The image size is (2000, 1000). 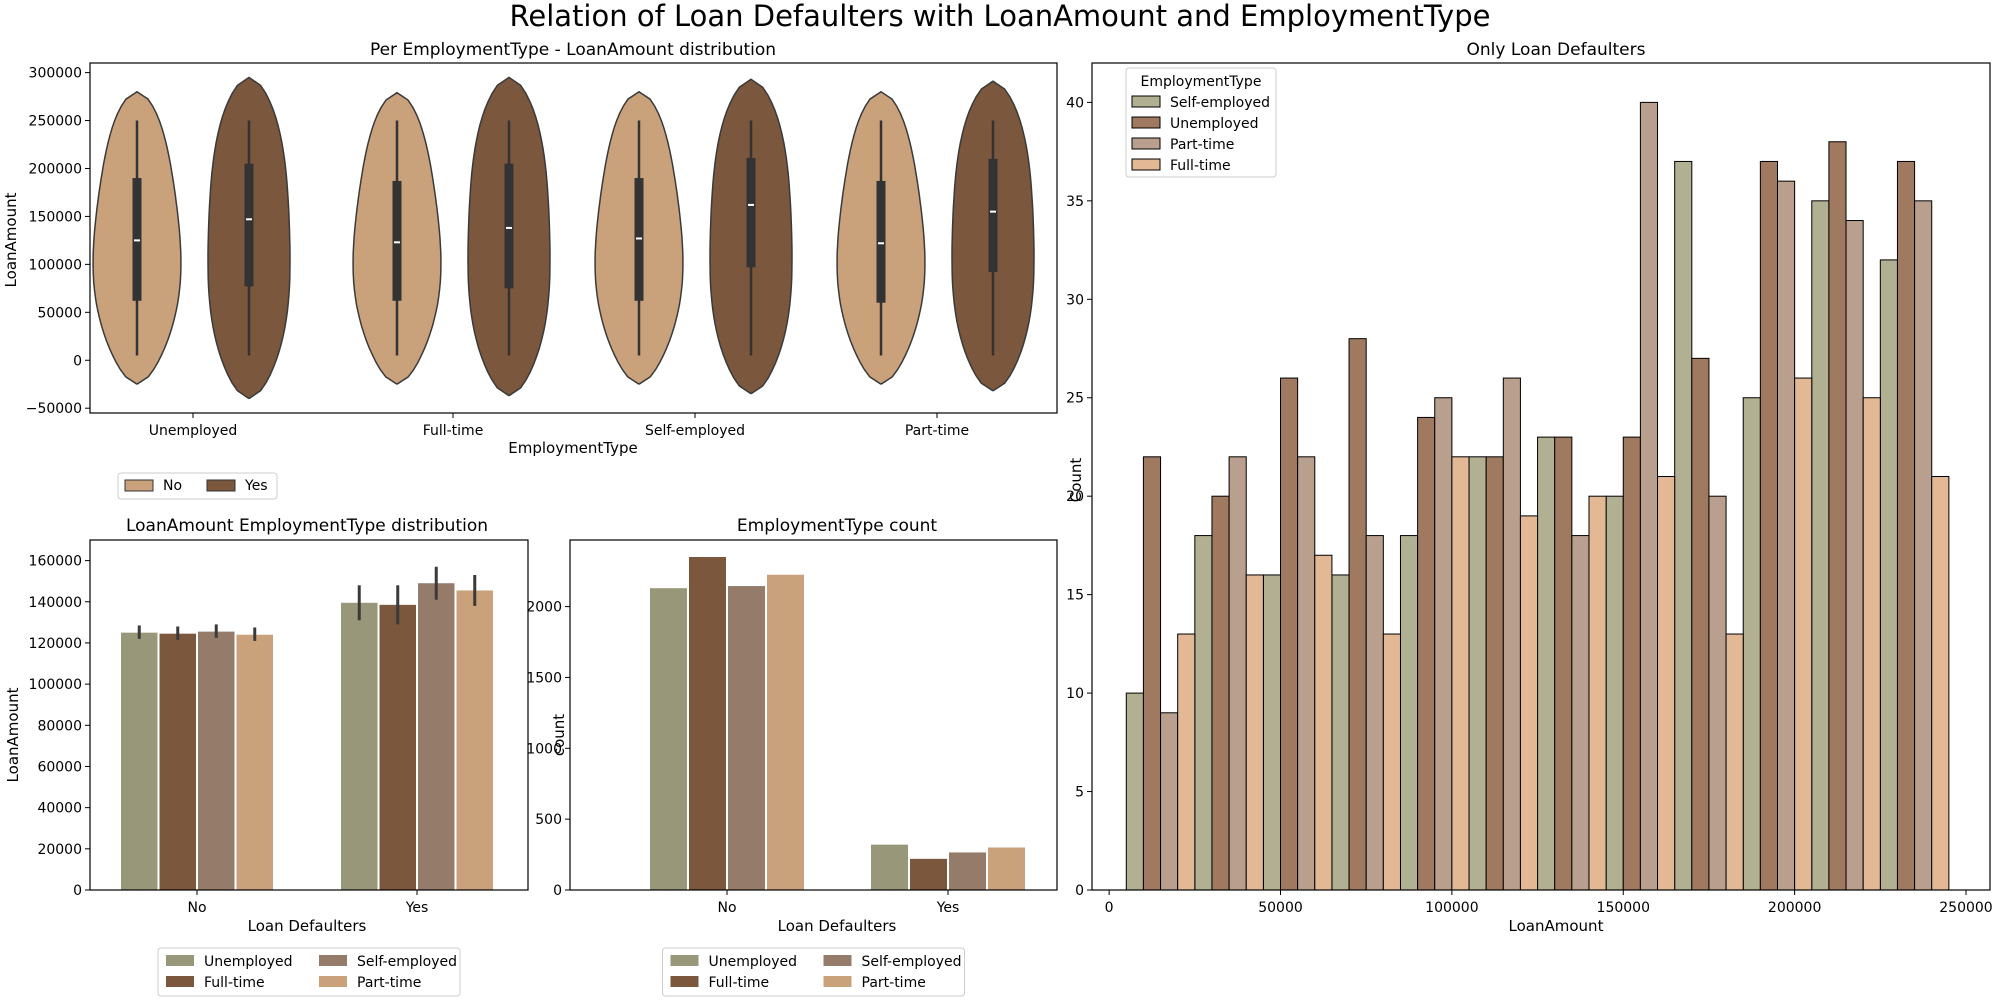 What do you see at coordinates (55, 265) in the screenshot?
I see `violin-ytick-label: 100000` at bounding box center [55, 265].